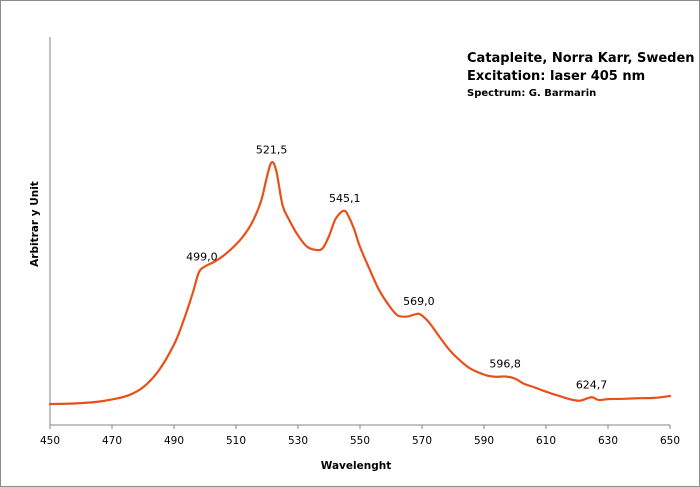  What do you see at coordinates (546, 441) in the screenshot?
I see `x-tick-label: 610` at bounding box center [546, 441].